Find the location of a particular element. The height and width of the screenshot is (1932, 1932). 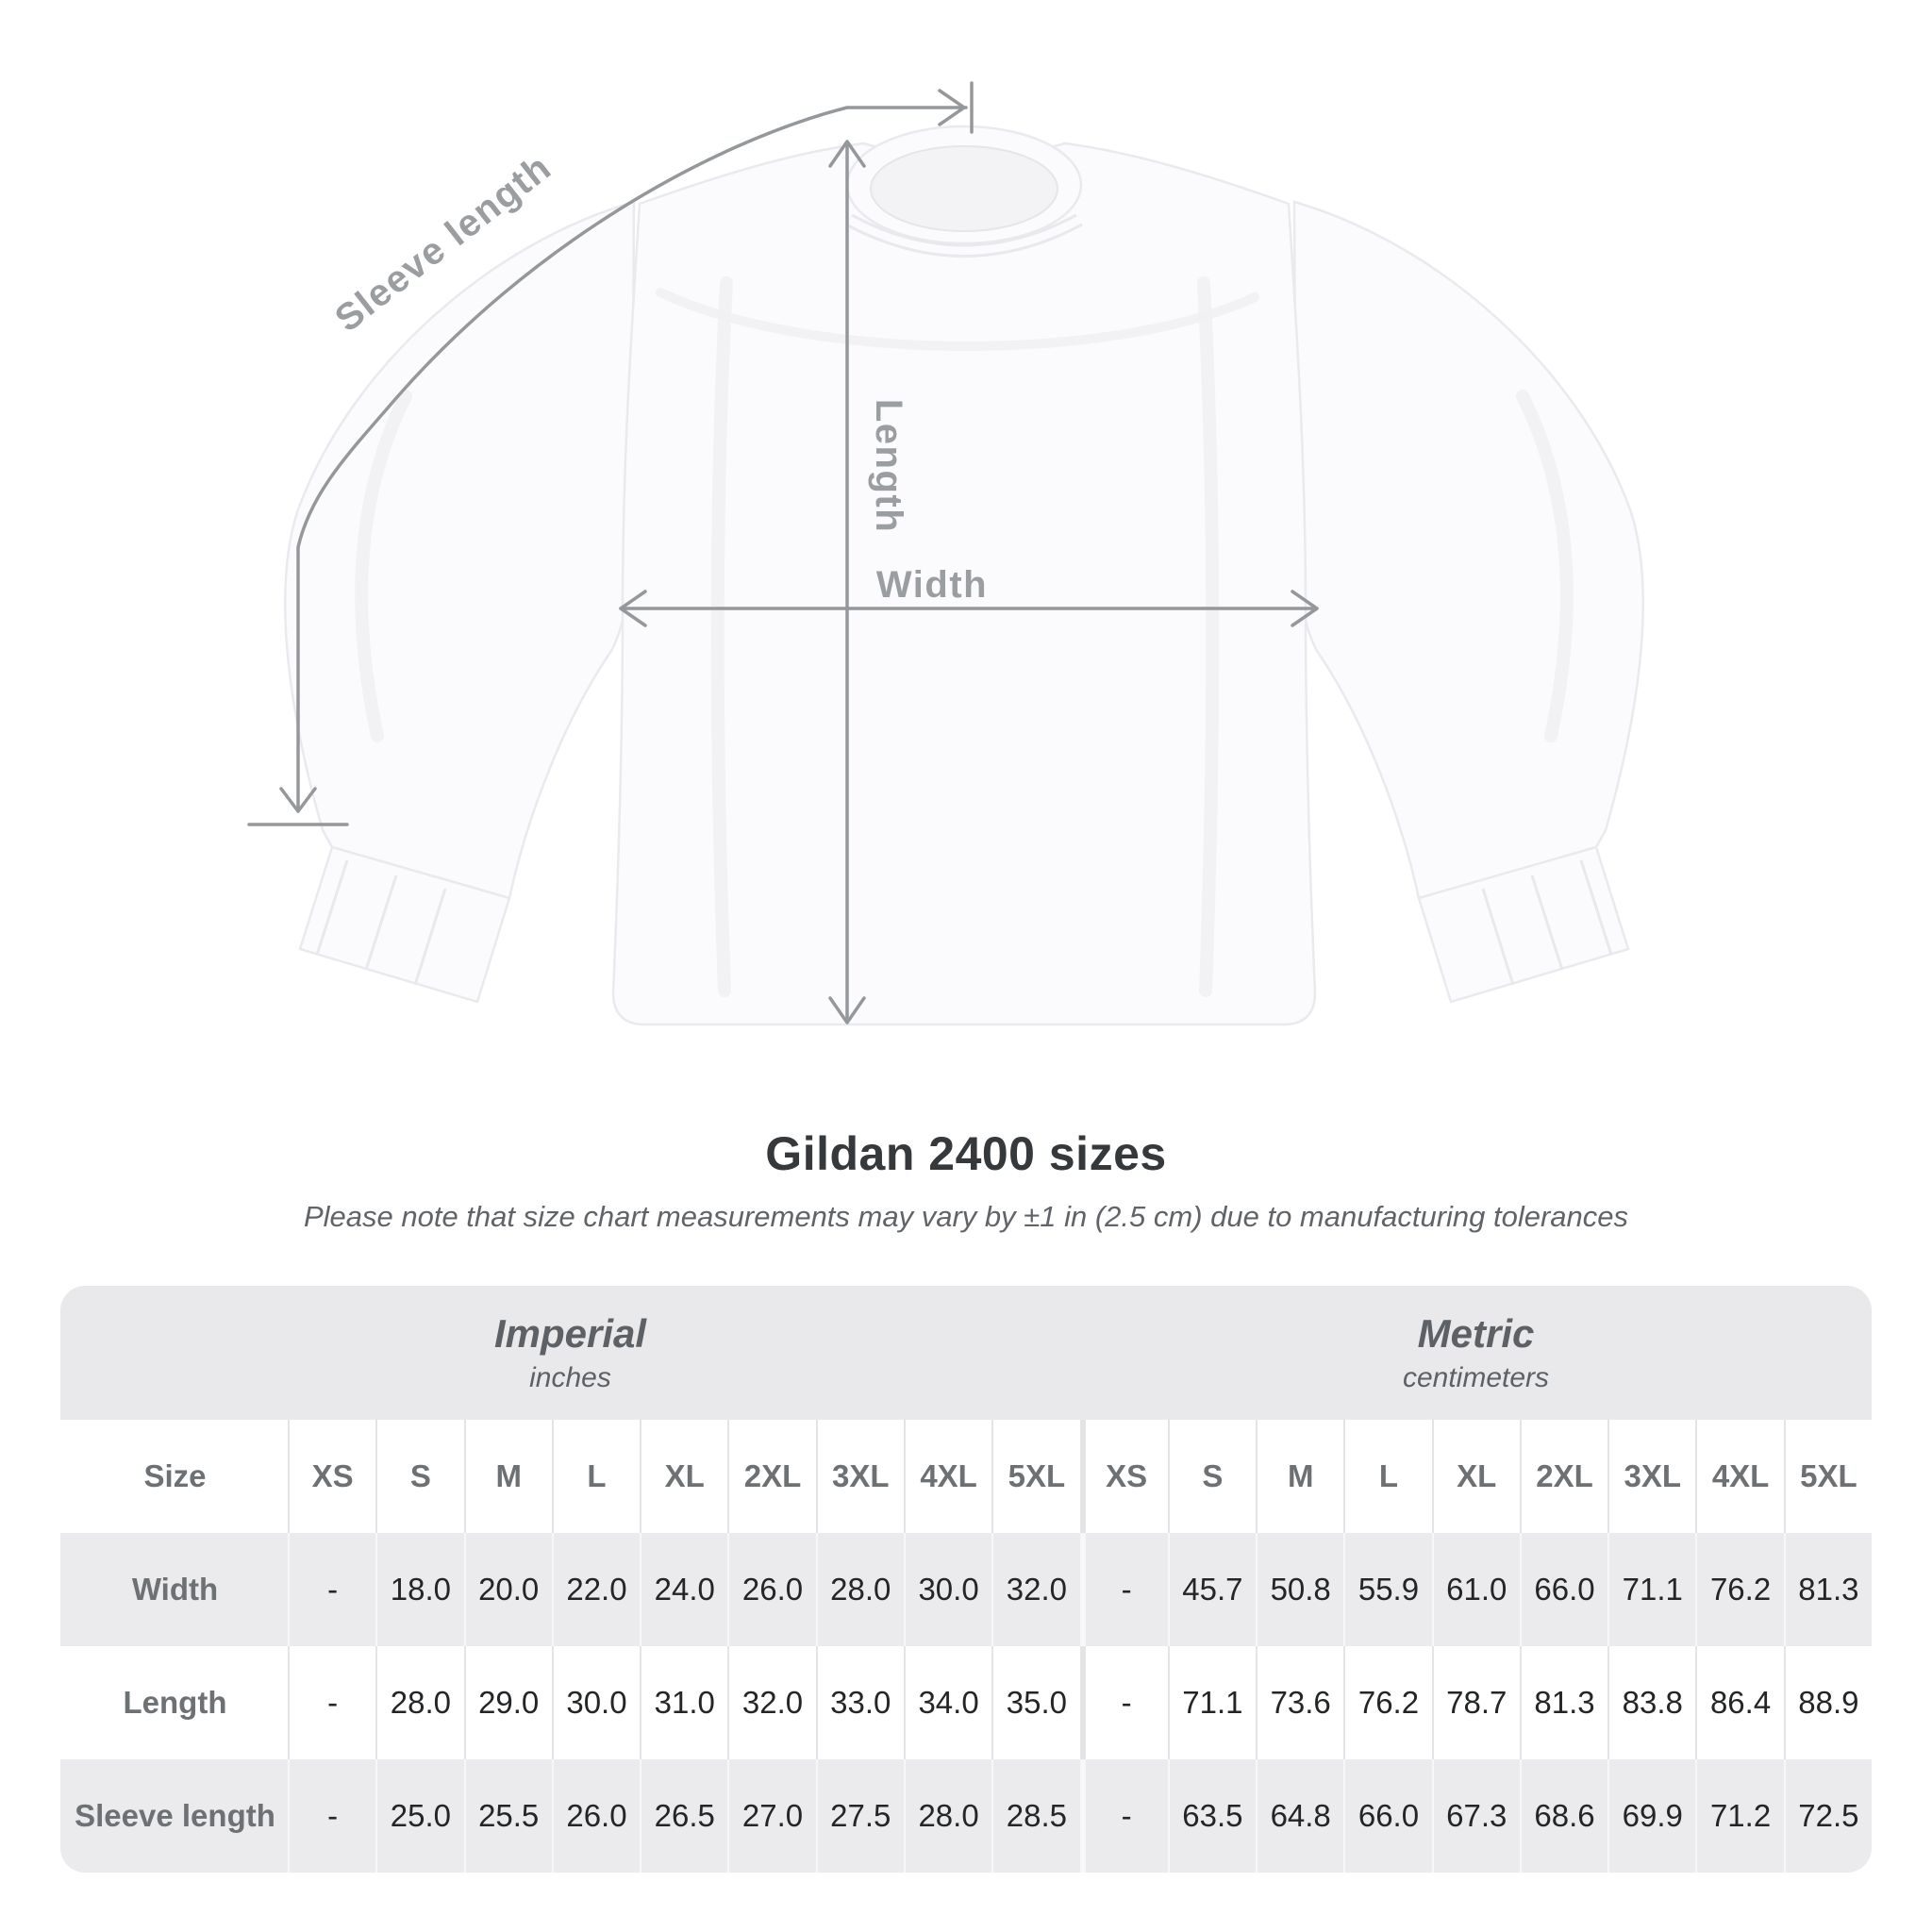

shirt-collar is located at coordinates (964, 191).